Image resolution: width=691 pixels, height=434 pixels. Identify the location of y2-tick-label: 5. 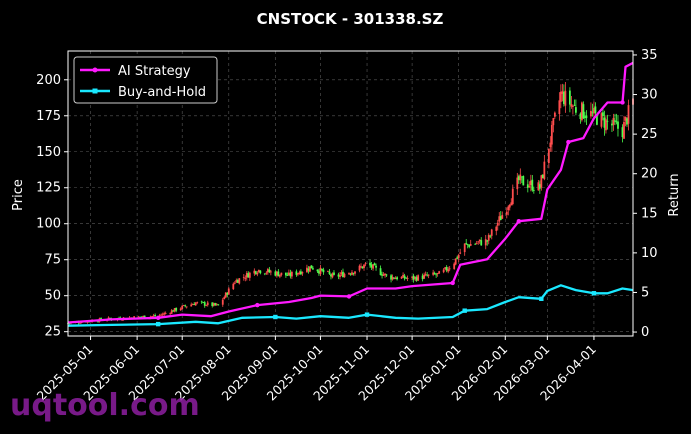
(645, 292).